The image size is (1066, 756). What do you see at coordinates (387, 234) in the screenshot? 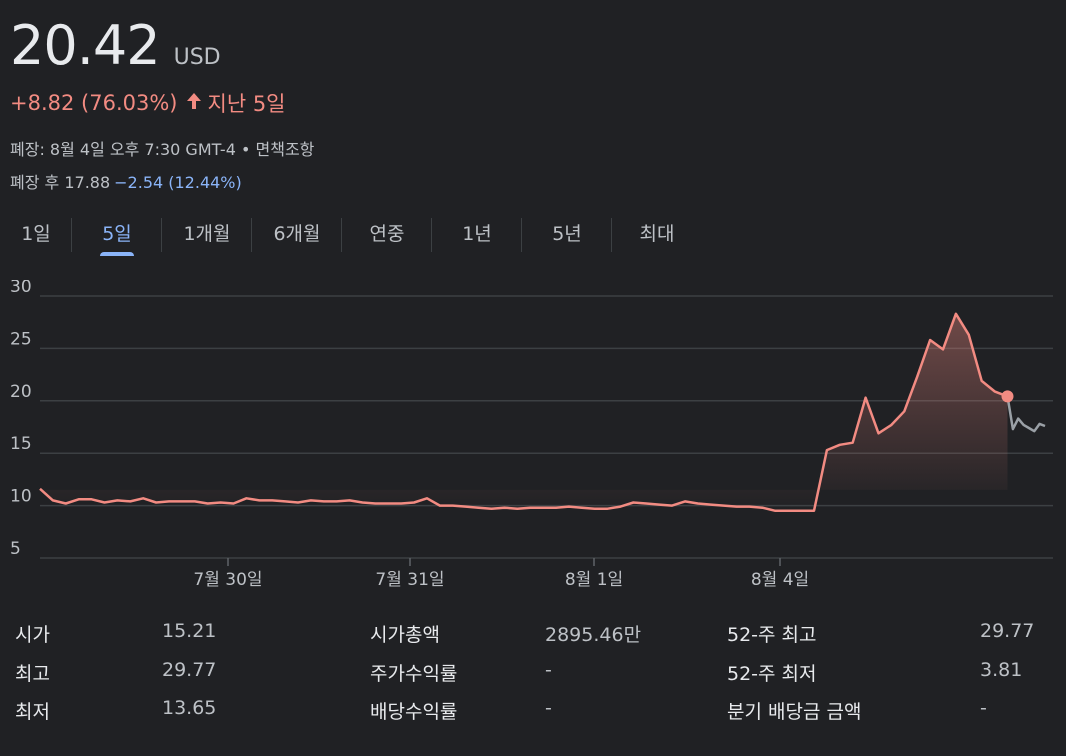
I see `tab-label: 연중` at bounding box center [387, 234].